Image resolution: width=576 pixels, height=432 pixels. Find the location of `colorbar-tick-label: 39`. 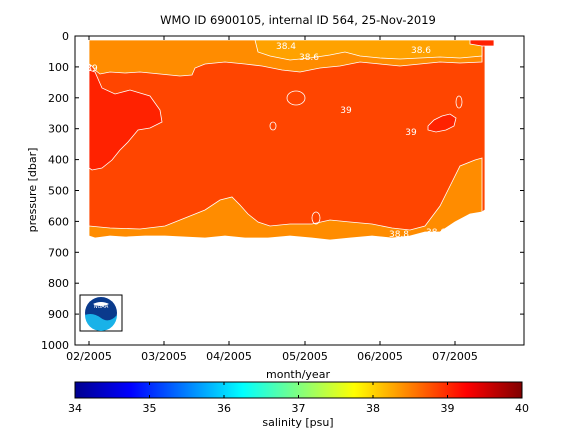

colorbar-tick-label: 39 is located at coordinates (448, 408).